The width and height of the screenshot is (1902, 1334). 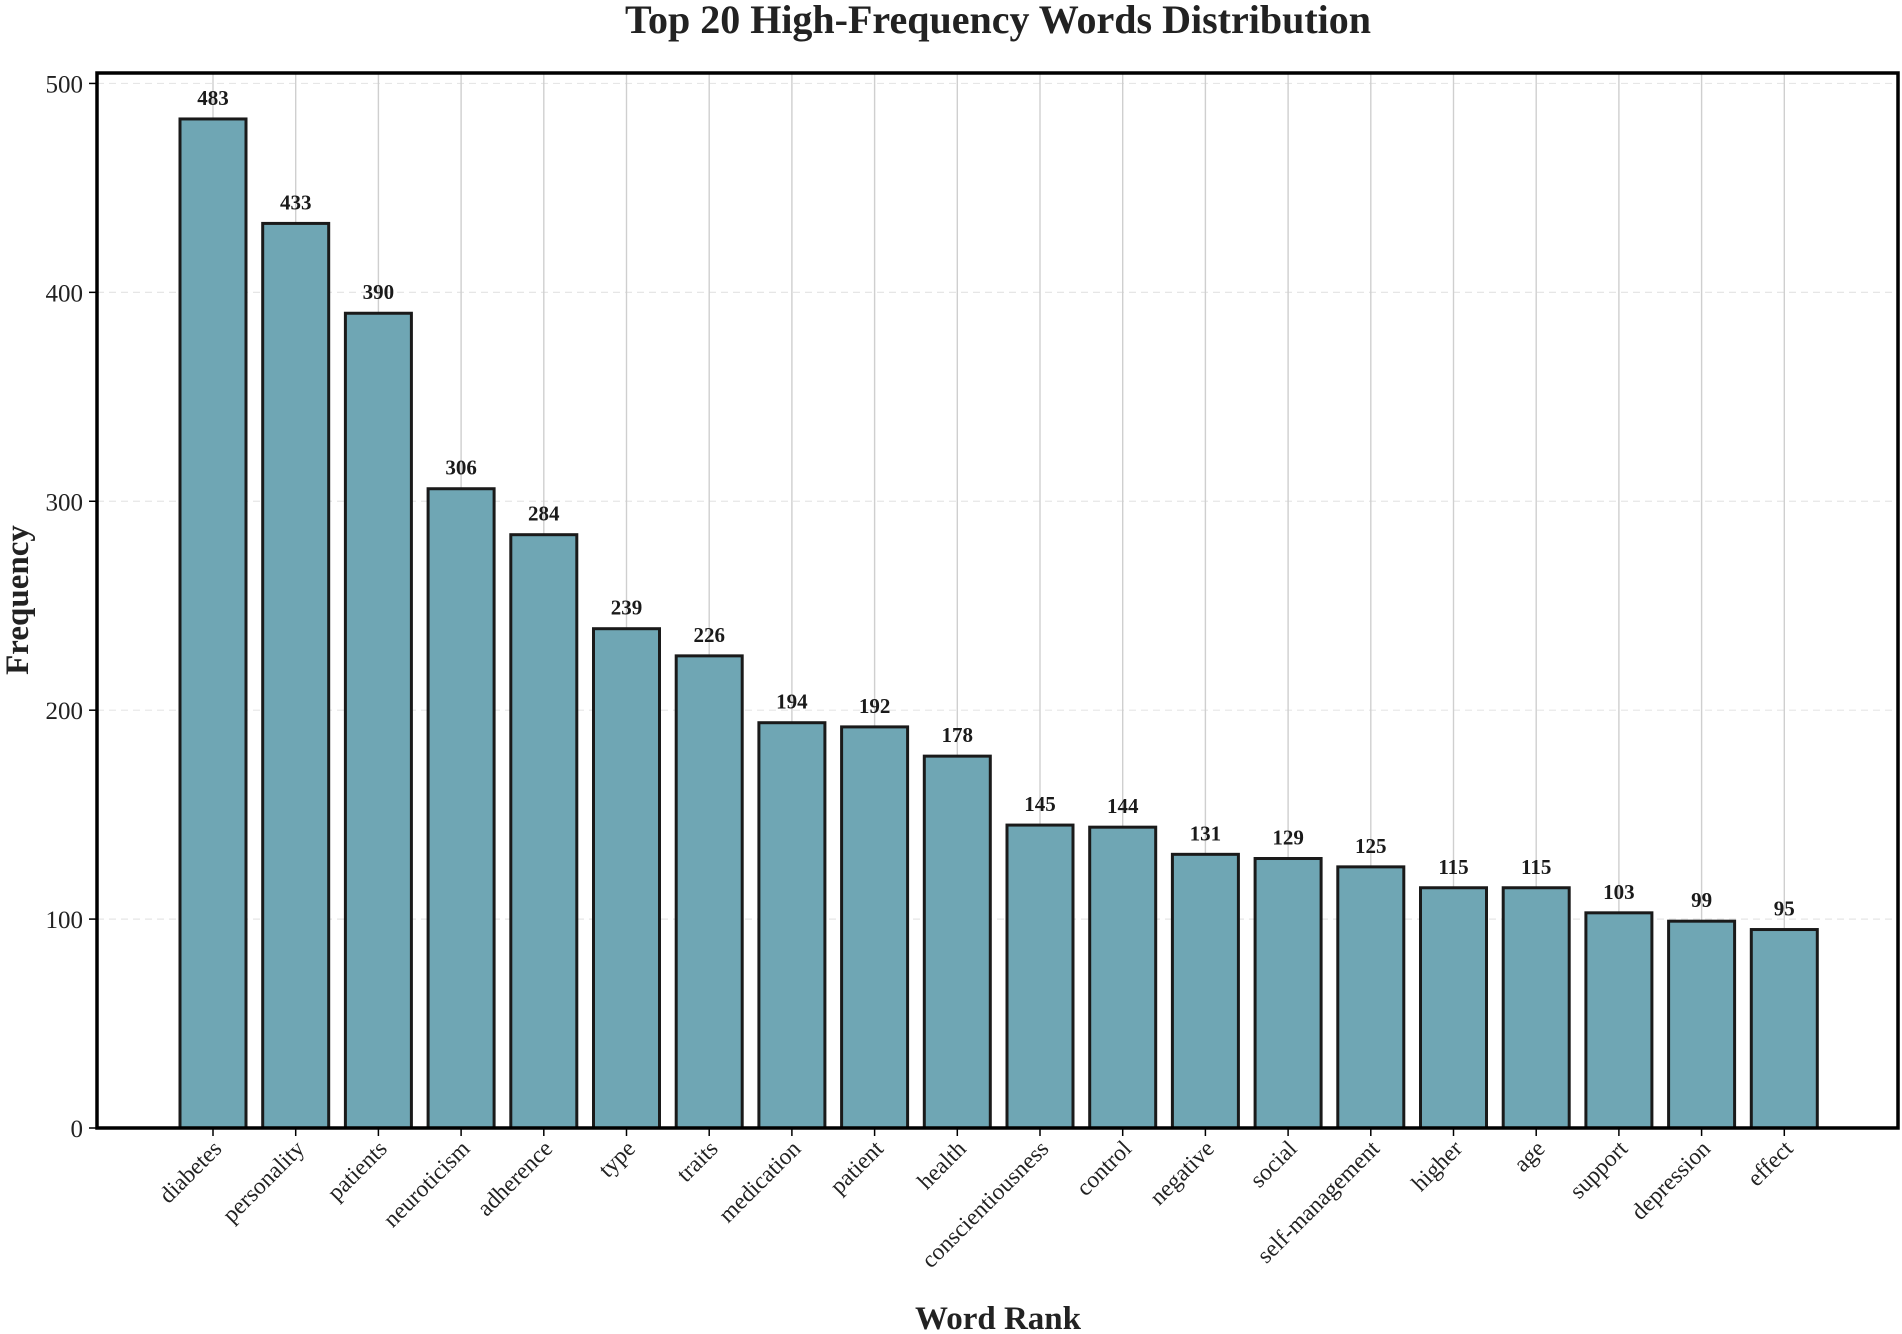 What do you see at coordinates (1288, 838) in the screenshot?
I see `value-label-social: 129` at bounding box center [1288, 838].